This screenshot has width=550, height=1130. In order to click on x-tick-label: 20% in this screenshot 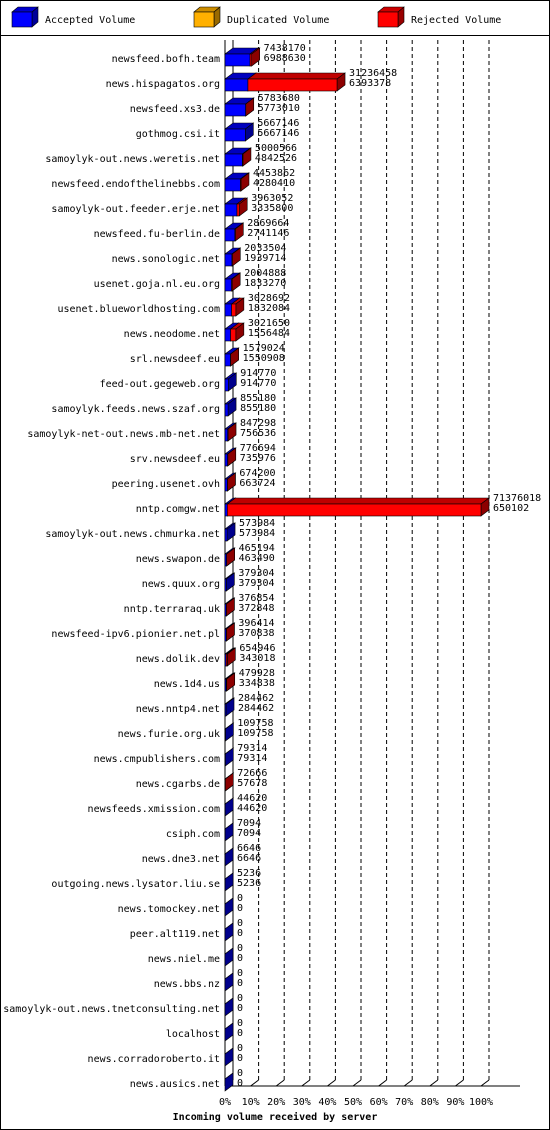, I will do `click(276, 1102)`.